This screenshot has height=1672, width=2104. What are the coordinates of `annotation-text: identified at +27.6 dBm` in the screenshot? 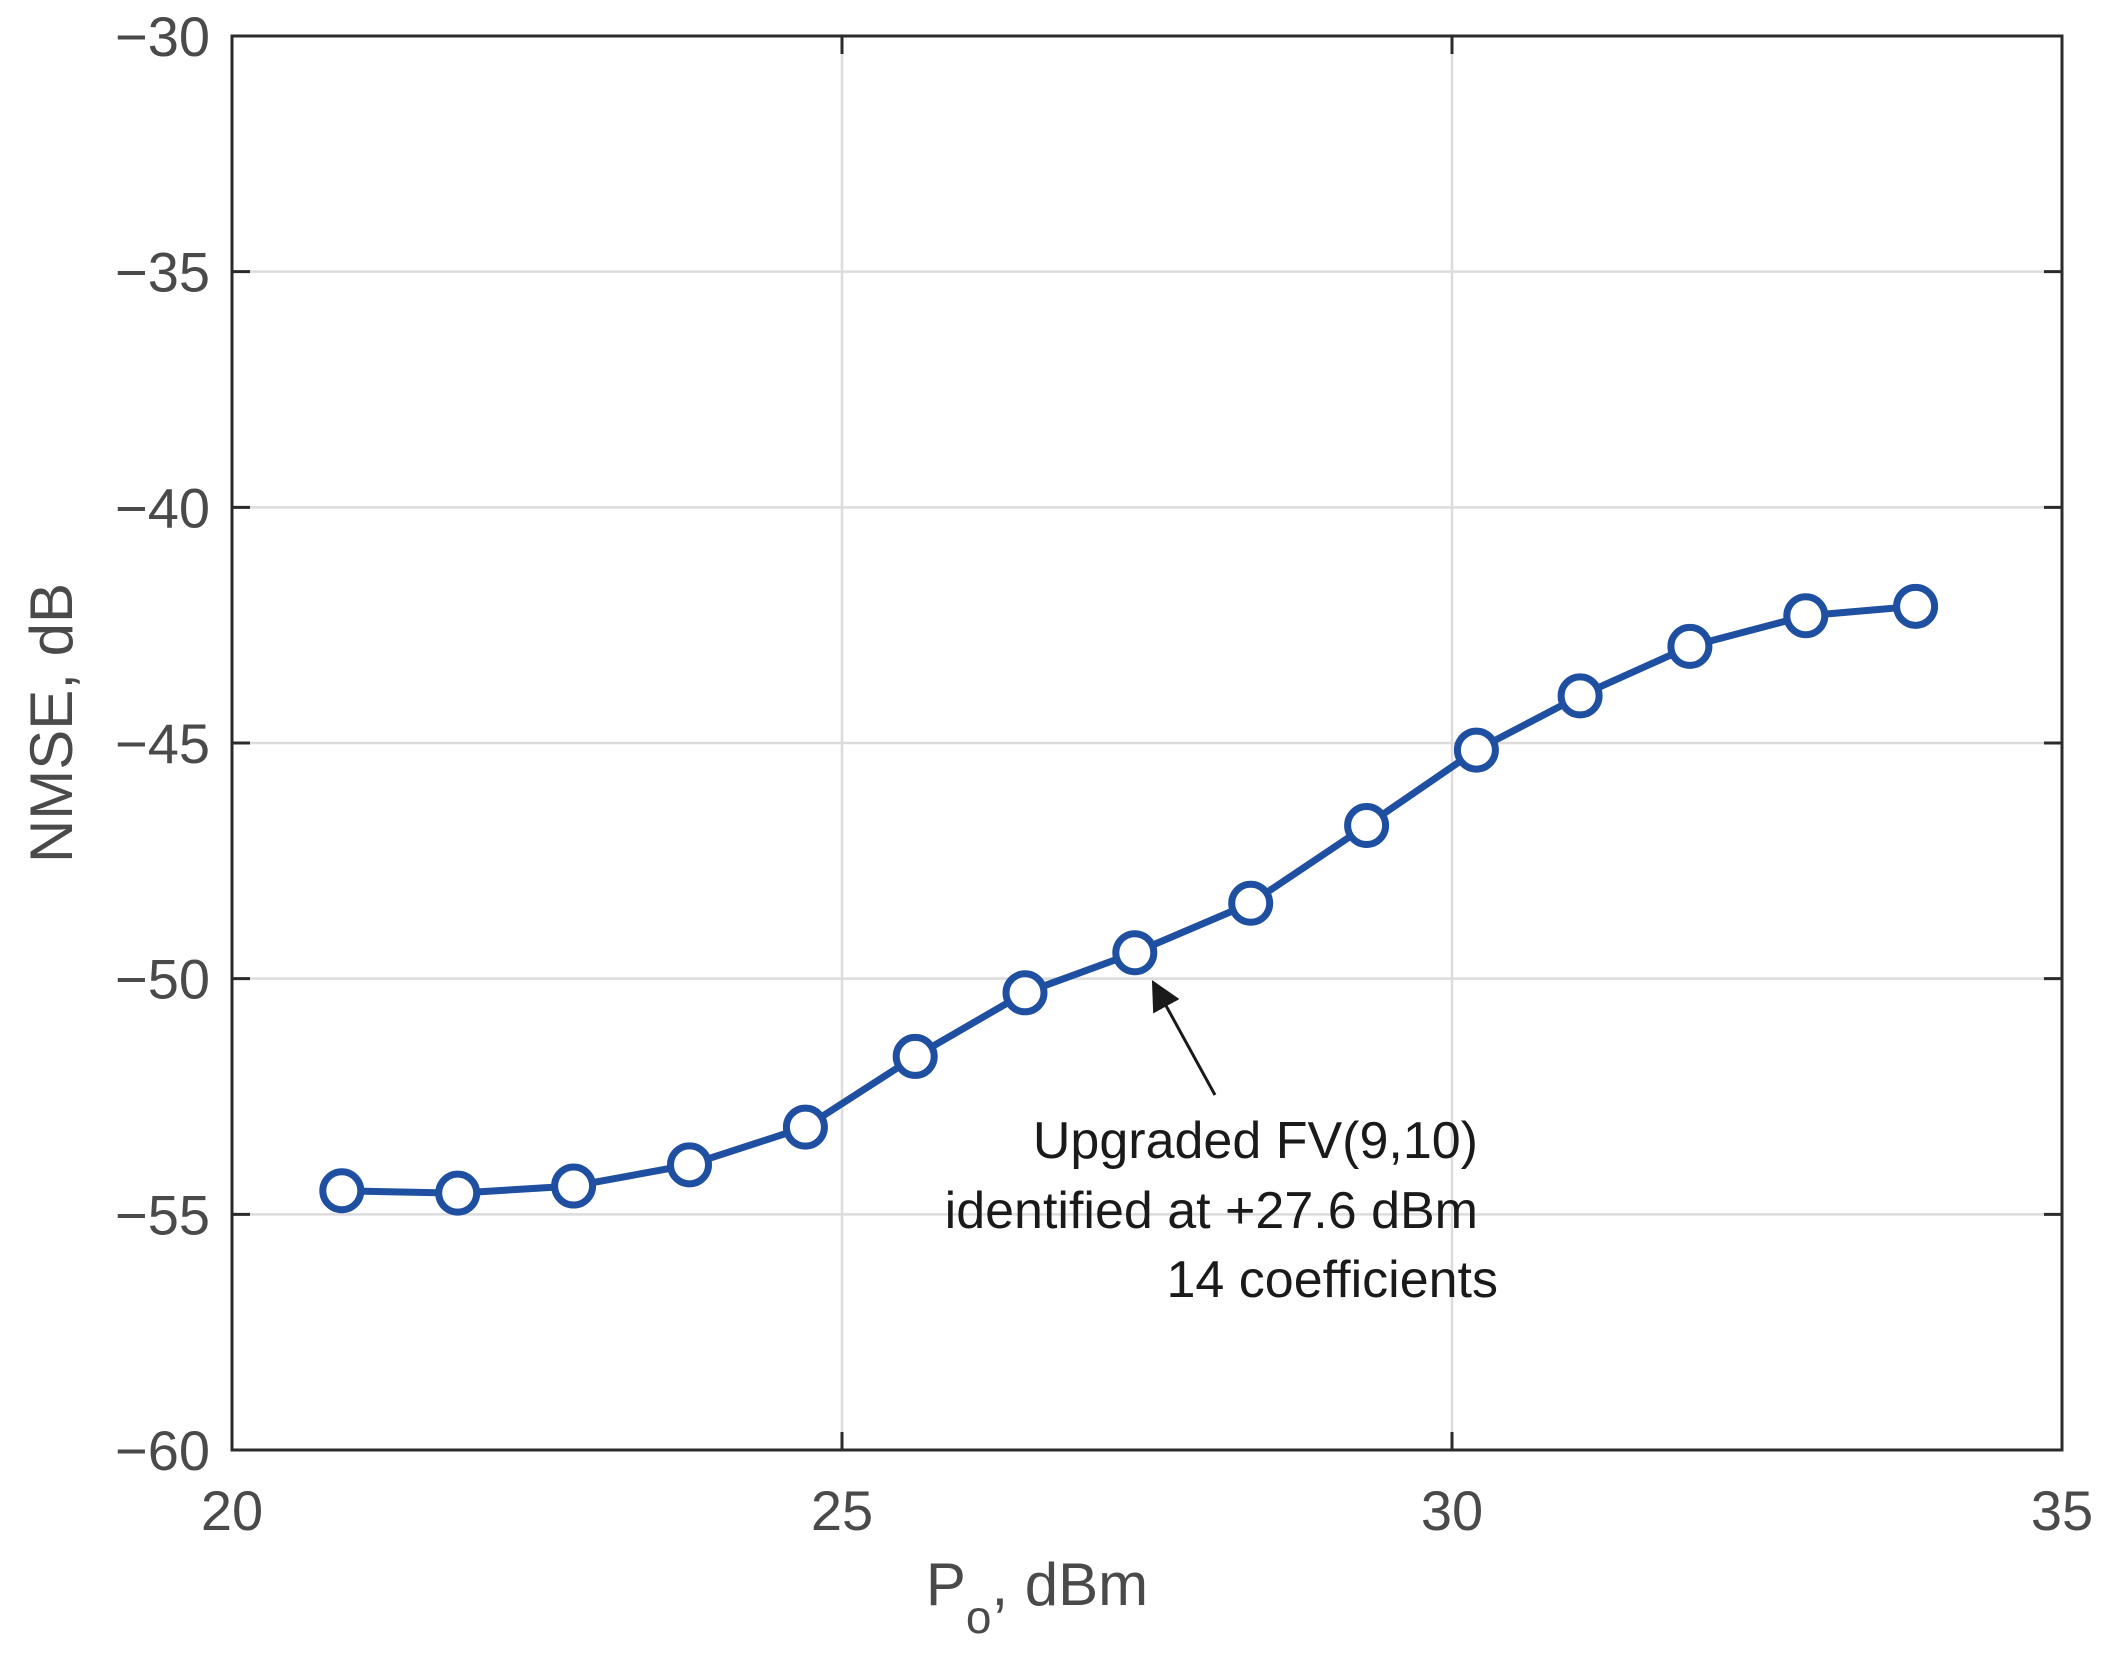 It's located at (1211, 1211).